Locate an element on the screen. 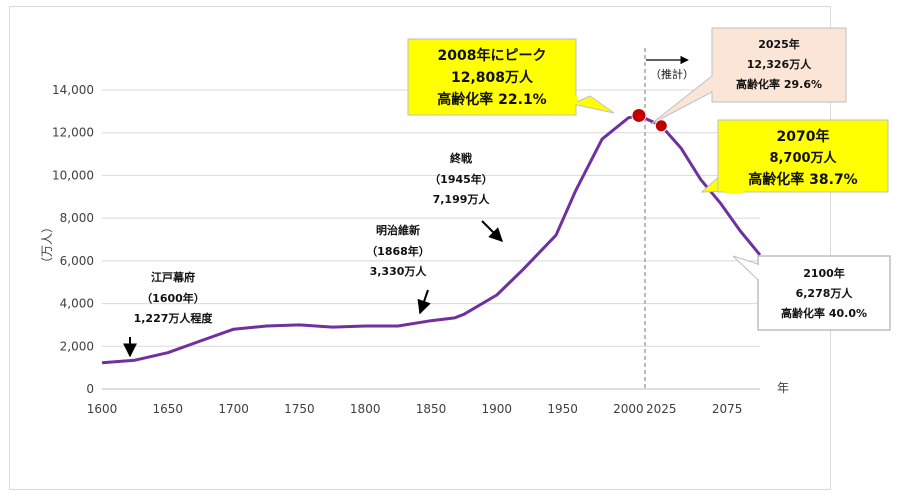 Image resolution: width=900 pixels, height=499 pixels. peak-callout is located at coordinates (492, 77).